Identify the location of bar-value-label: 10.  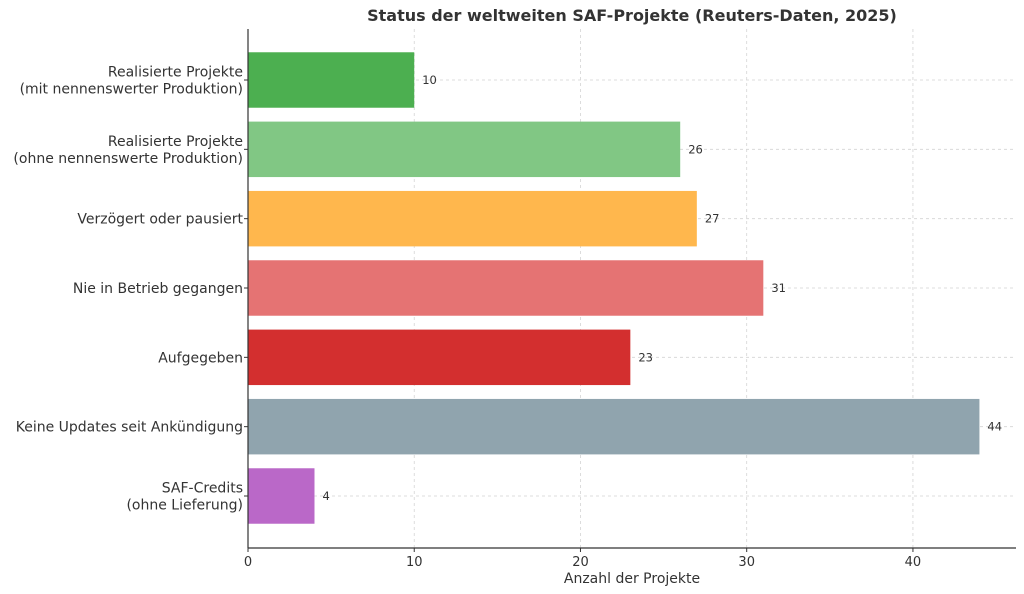
(429, 80).